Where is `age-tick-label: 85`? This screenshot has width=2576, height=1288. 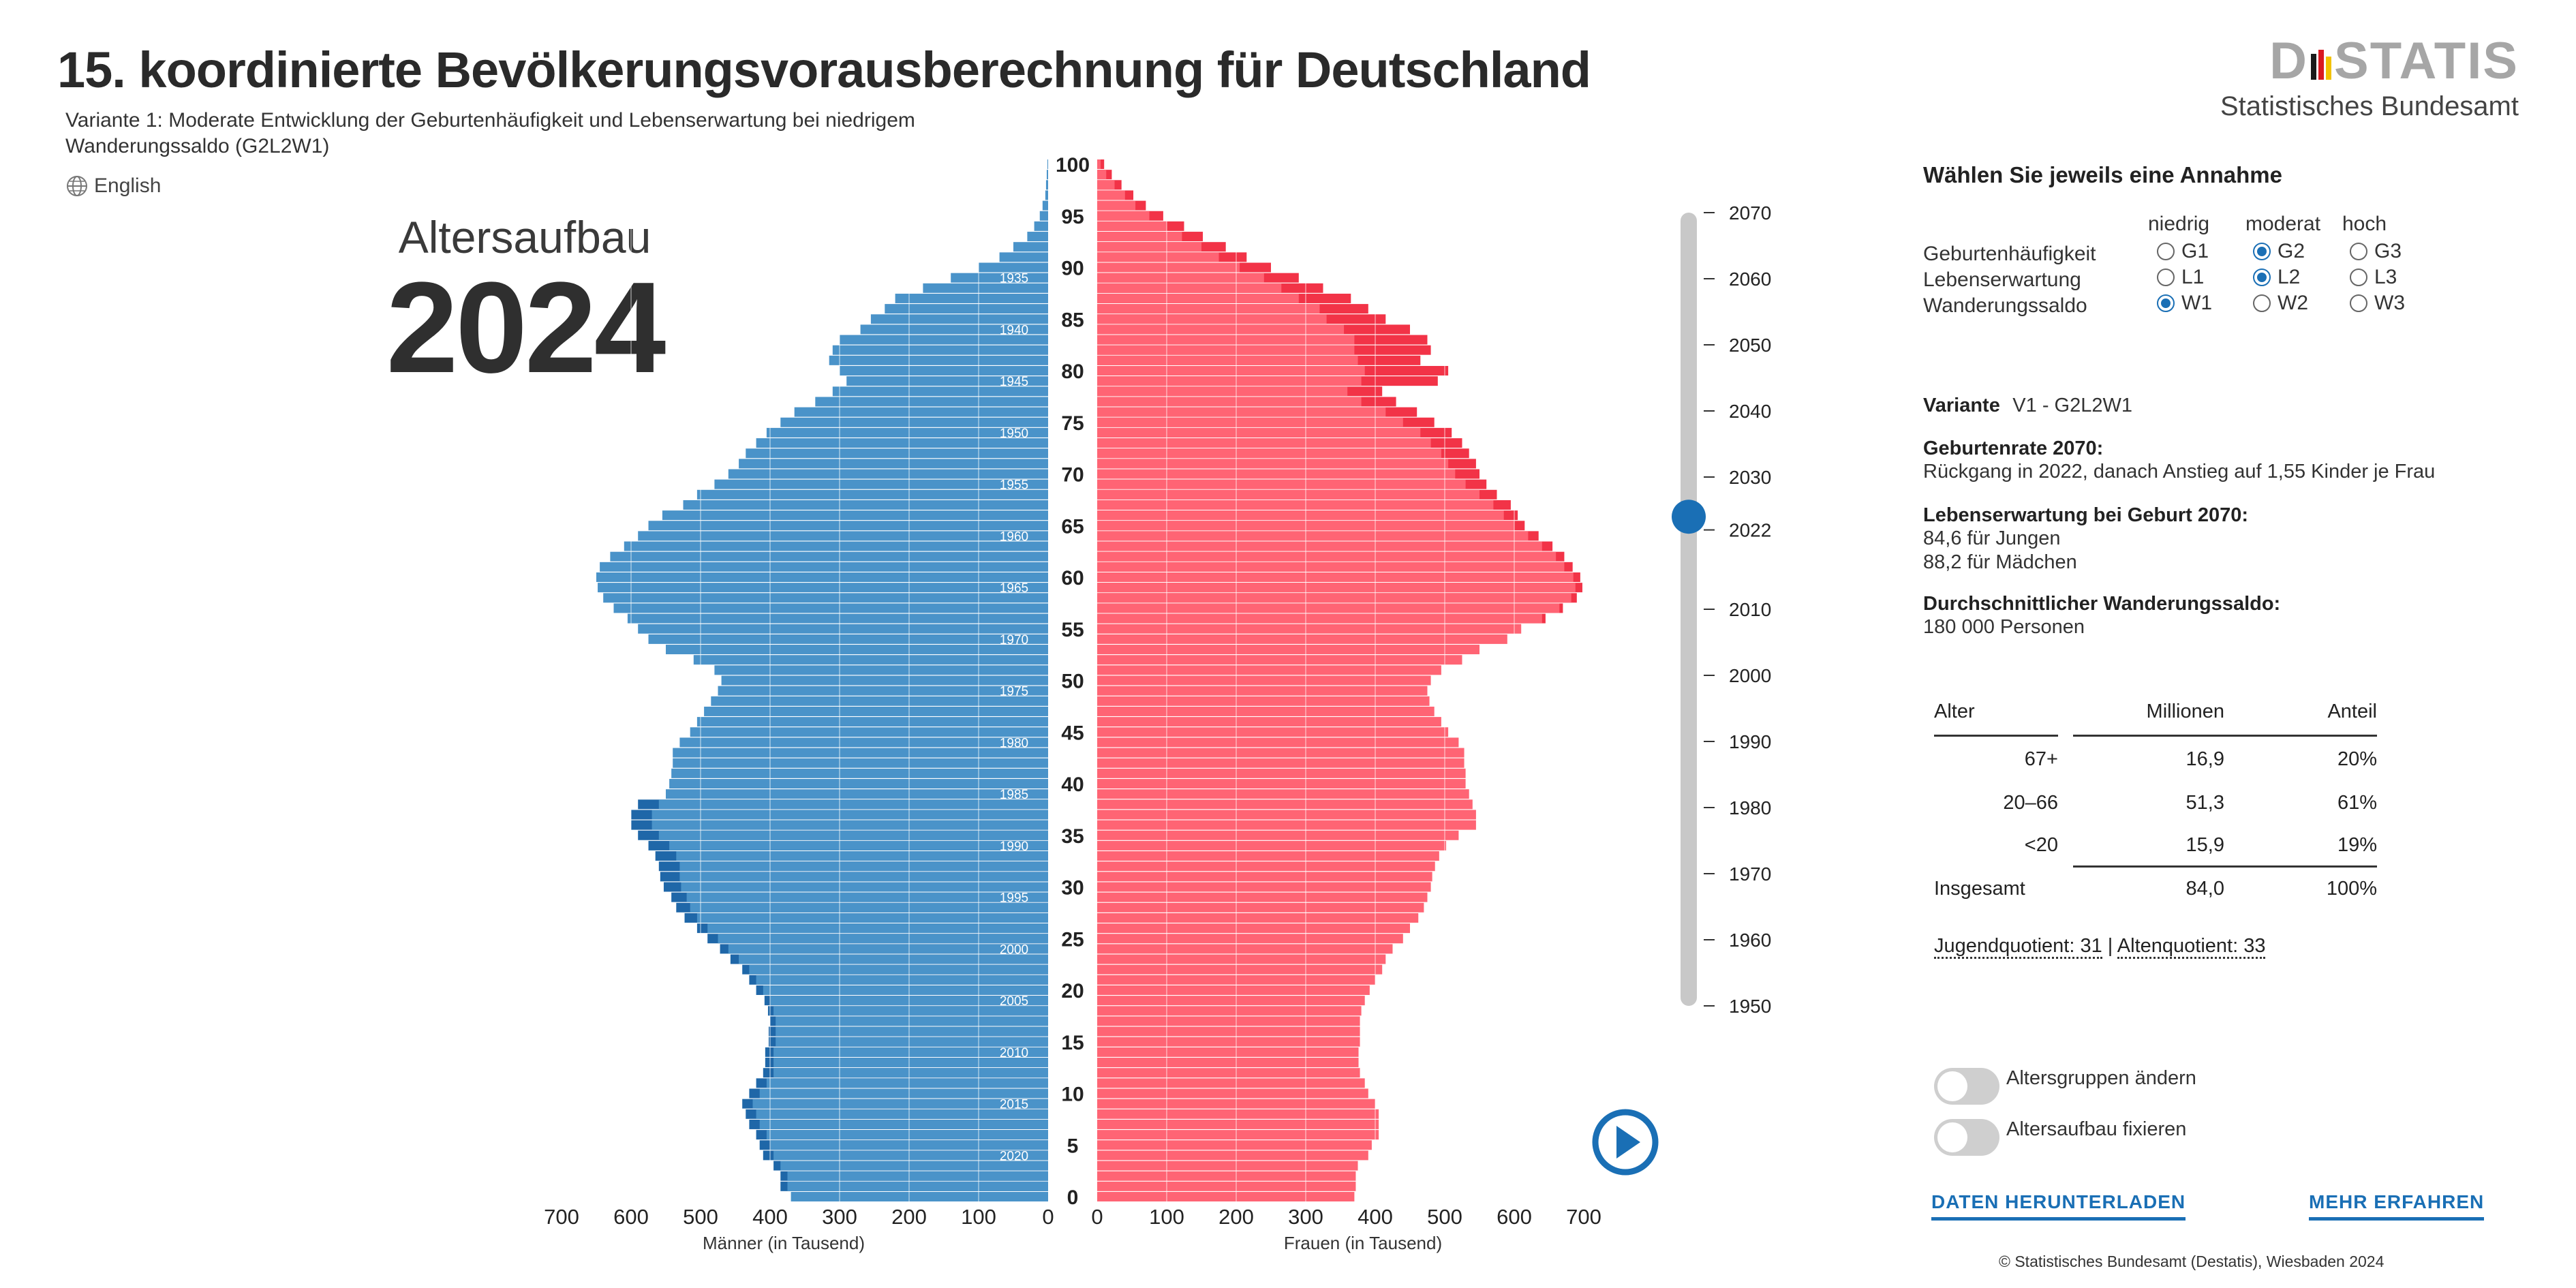 age-tick-label: 85 is located at coordinates (1072, 320).